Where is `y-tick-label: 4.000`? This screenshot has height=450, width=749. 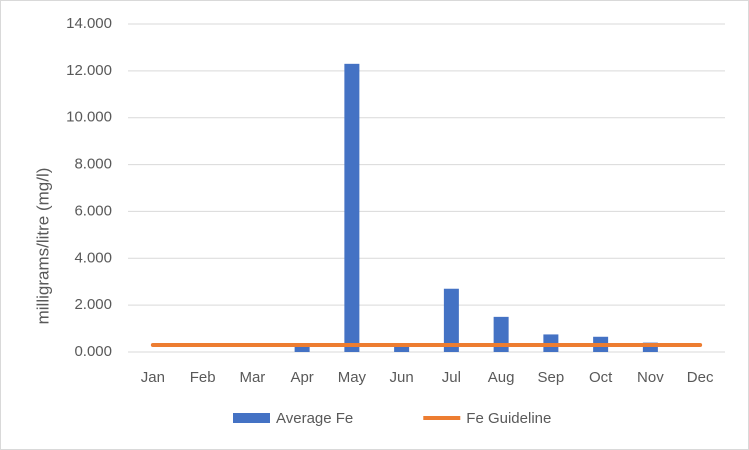
y-tick-label: 4.000 is located at coordinates (93, 257).